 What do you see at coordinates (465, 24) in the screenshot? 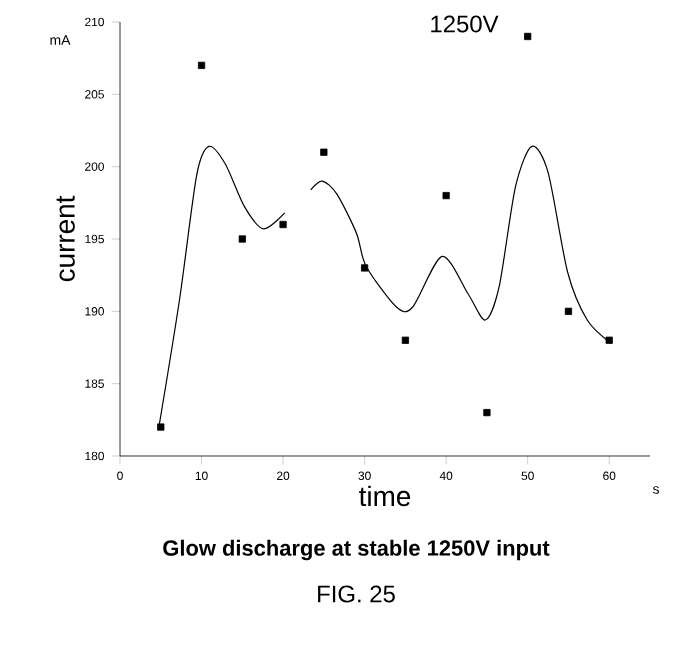
I see `annotation: 1250V` at bounding box center [465, 24].